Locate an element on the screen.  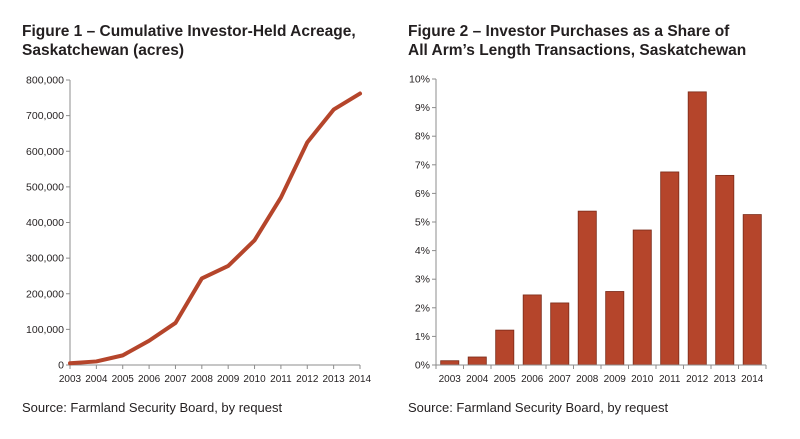
y-tick-label: 1% is located at coordinates (422, 337).